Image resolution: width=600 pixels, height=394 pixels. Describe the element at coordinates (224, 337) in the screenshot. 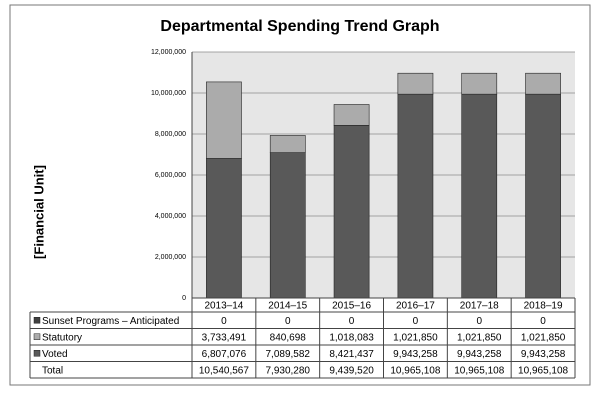

I see `table-value: 3,733,491` at that location.